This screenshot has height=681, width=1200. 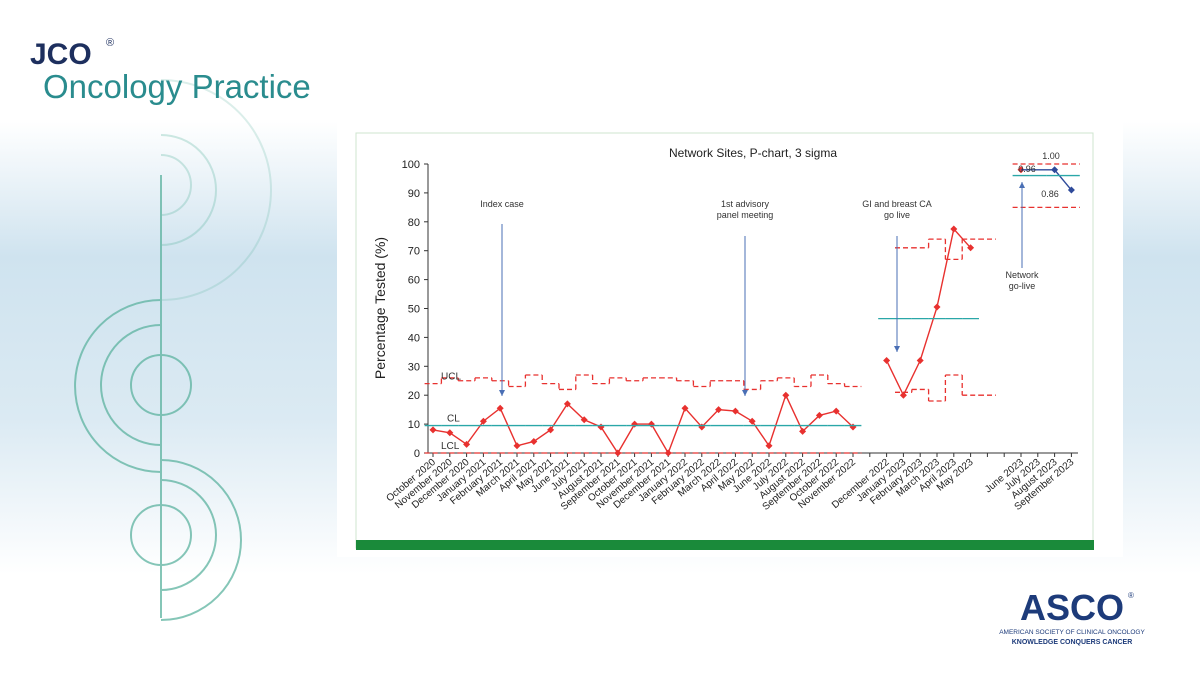 I want to click on y-tick-label: 20, so click(x=414, y=396).